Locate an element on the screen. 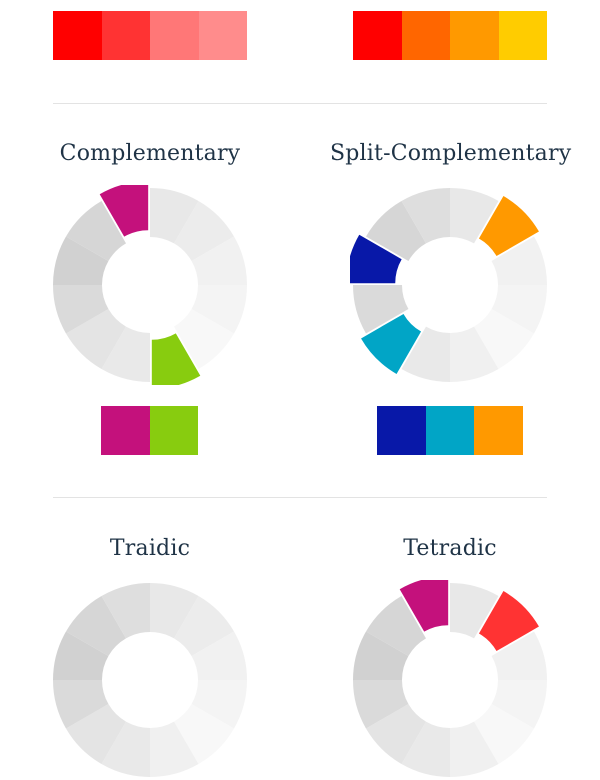  split-complementary-color-wheel is located at coordinates (448, 285).